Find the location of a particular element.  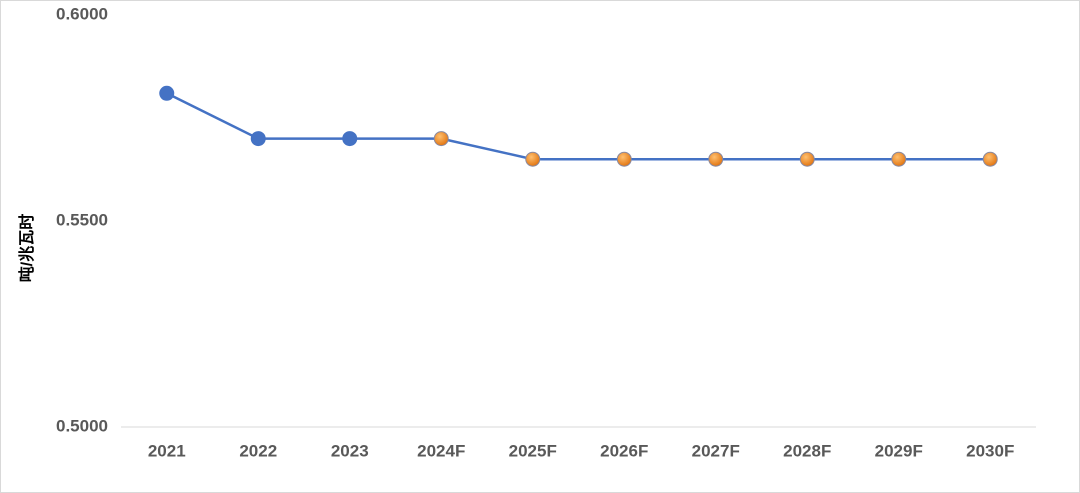

y-tick-label: 0.5000 is located at coordinates (82, 425).